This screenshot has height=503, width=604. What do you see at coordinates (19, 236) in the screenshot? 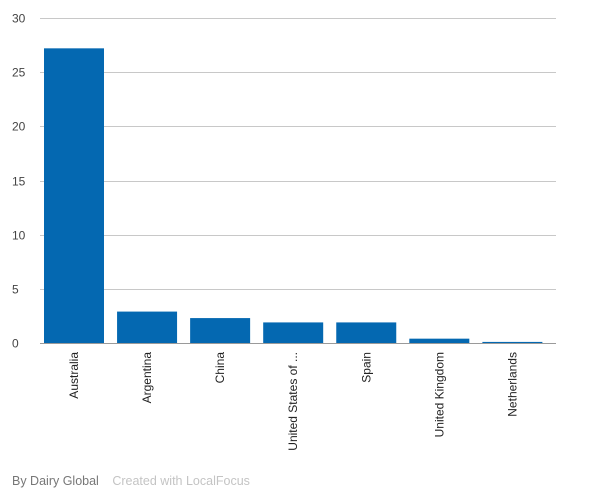
I see `y-tick-label: 10` at bounding box center [19, 236].